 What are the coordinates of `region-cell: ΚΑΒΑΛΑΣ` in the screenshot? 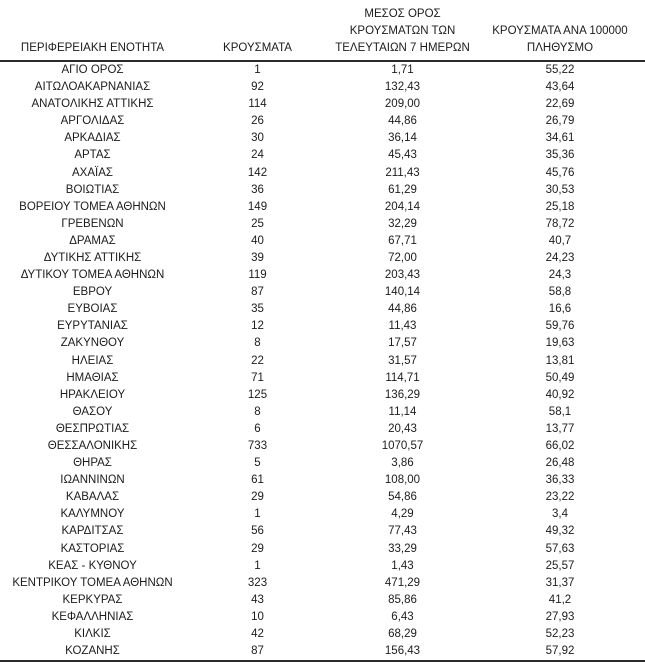 It's located at (92, 497).